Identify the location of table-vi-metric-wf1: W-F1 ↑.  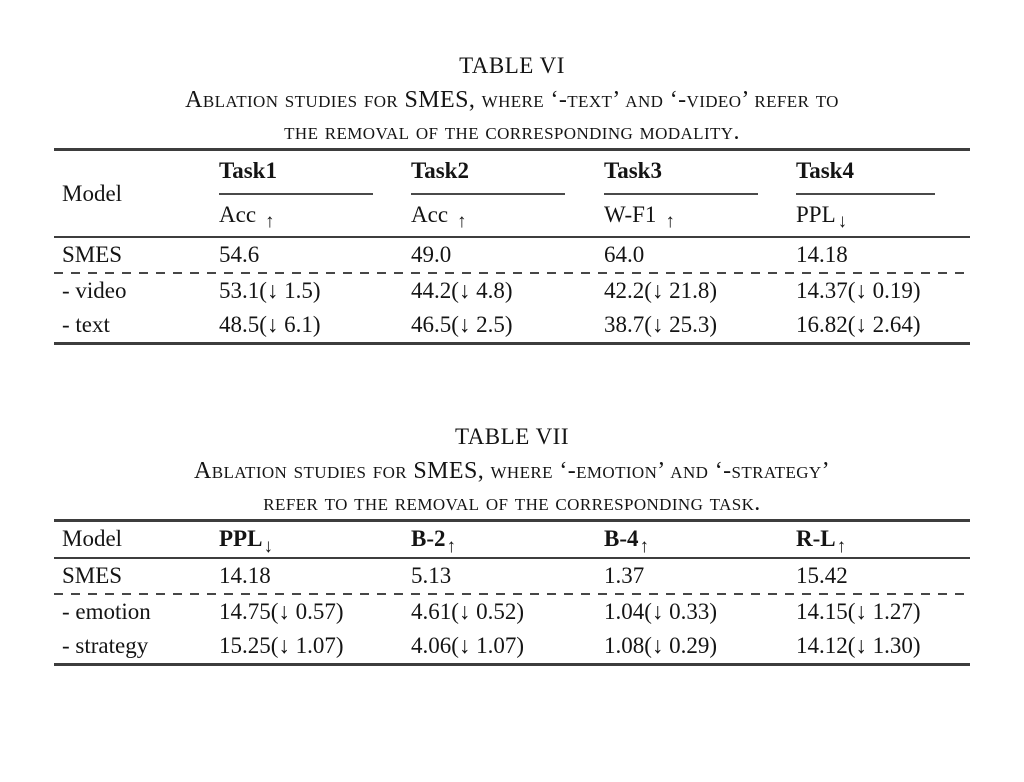
(700, 218).